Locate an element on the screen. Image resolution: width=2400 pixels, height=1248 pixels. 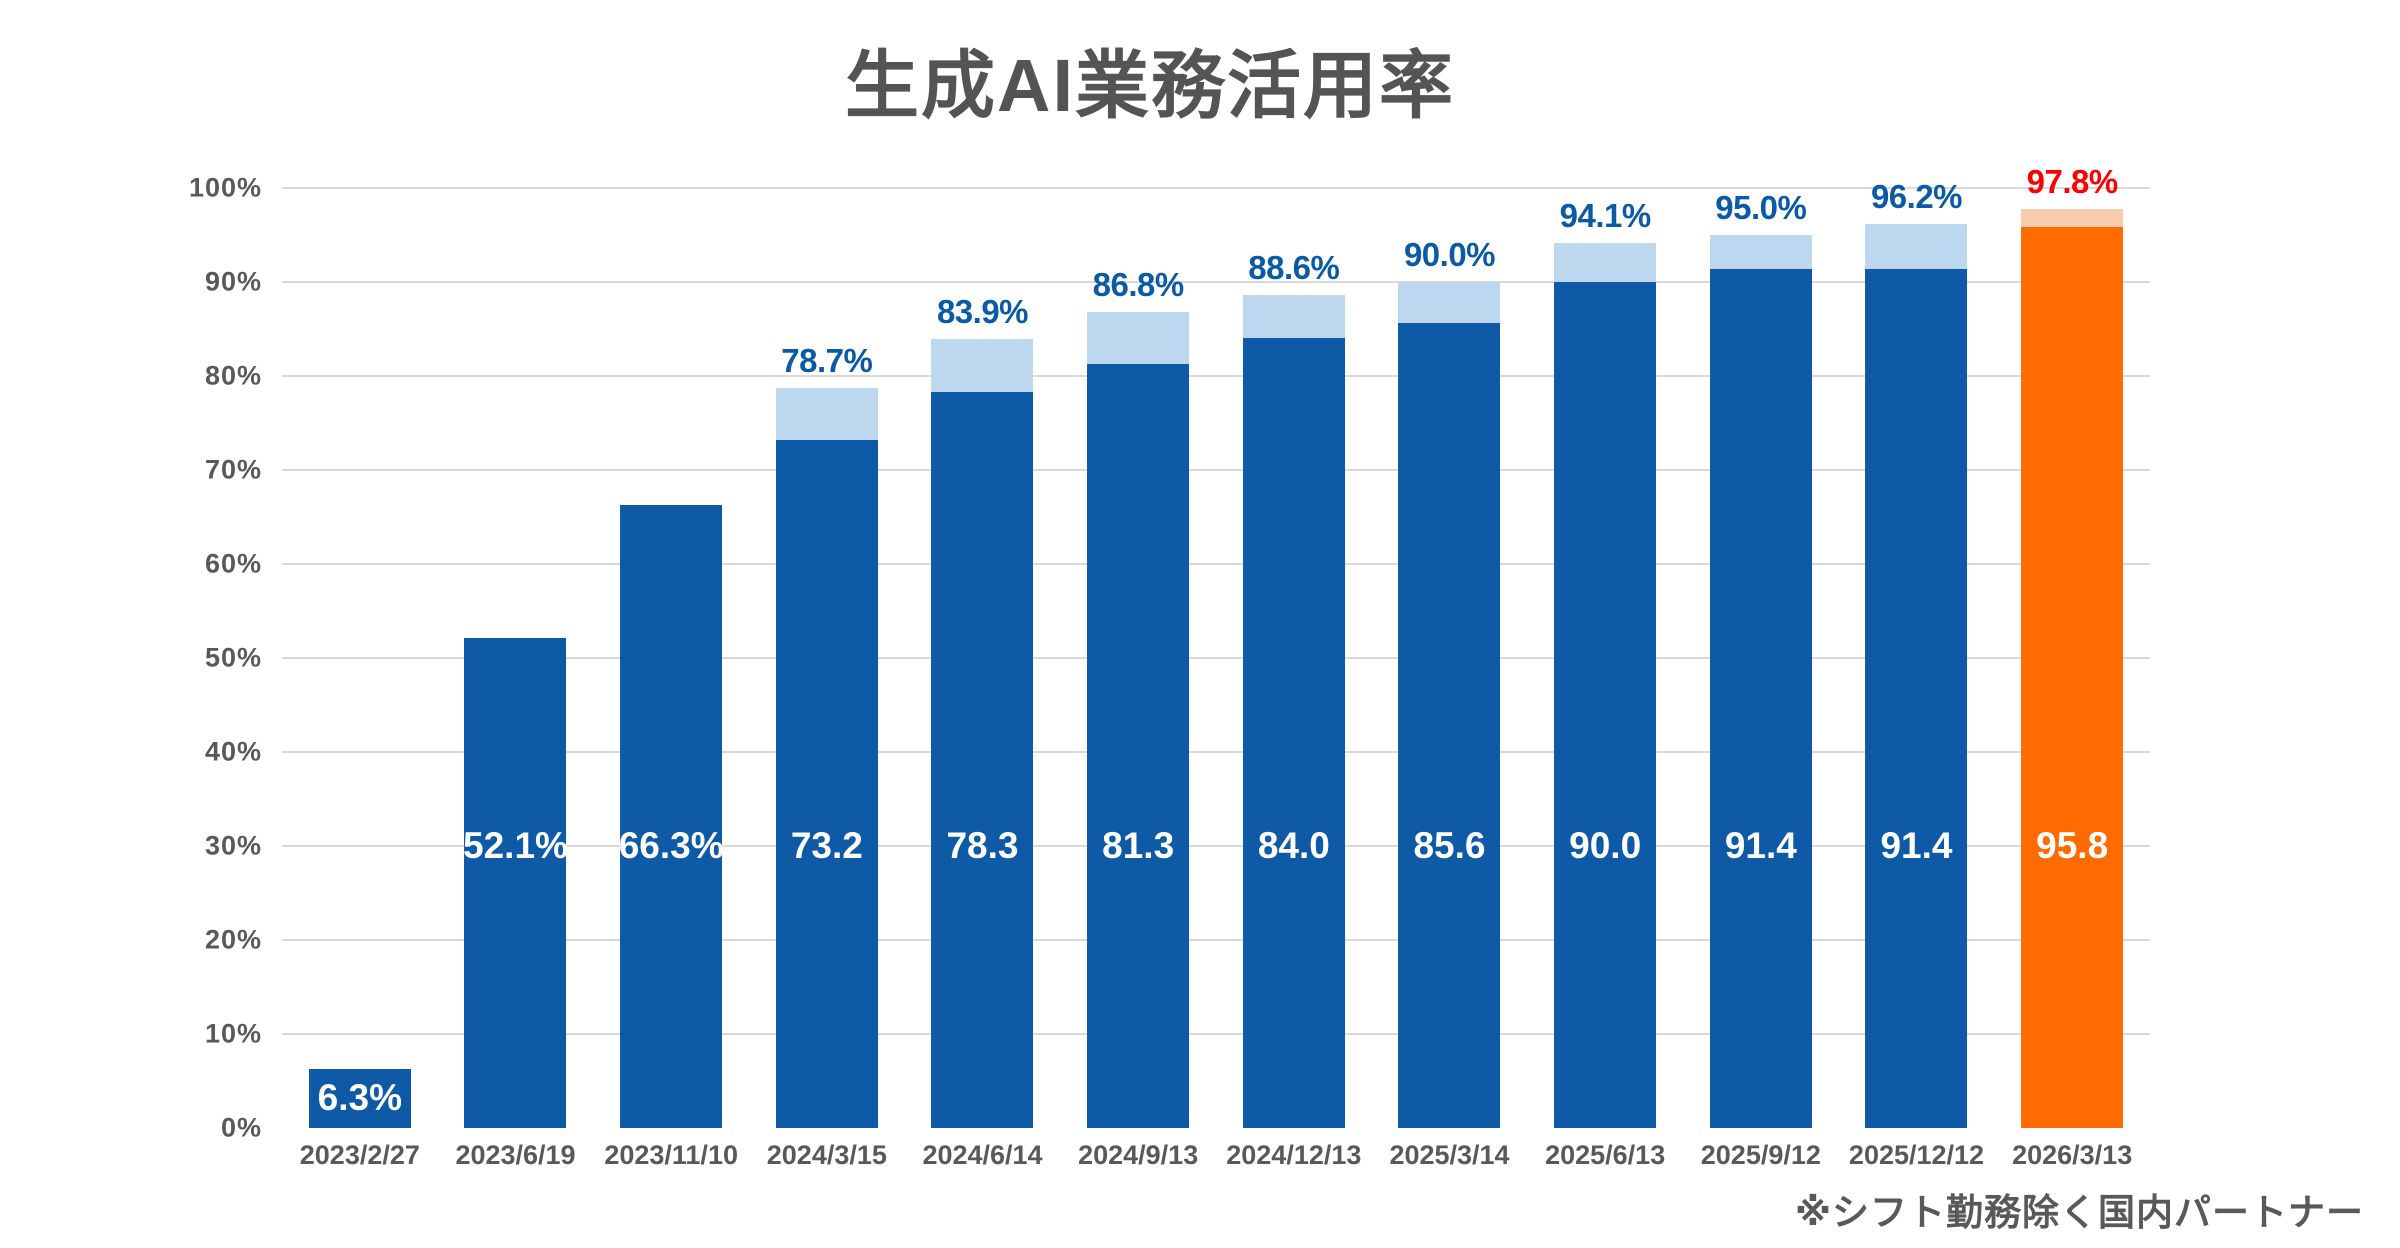
bar-solid-blue-2025/6/13 is located at coordinates (1605, 705).